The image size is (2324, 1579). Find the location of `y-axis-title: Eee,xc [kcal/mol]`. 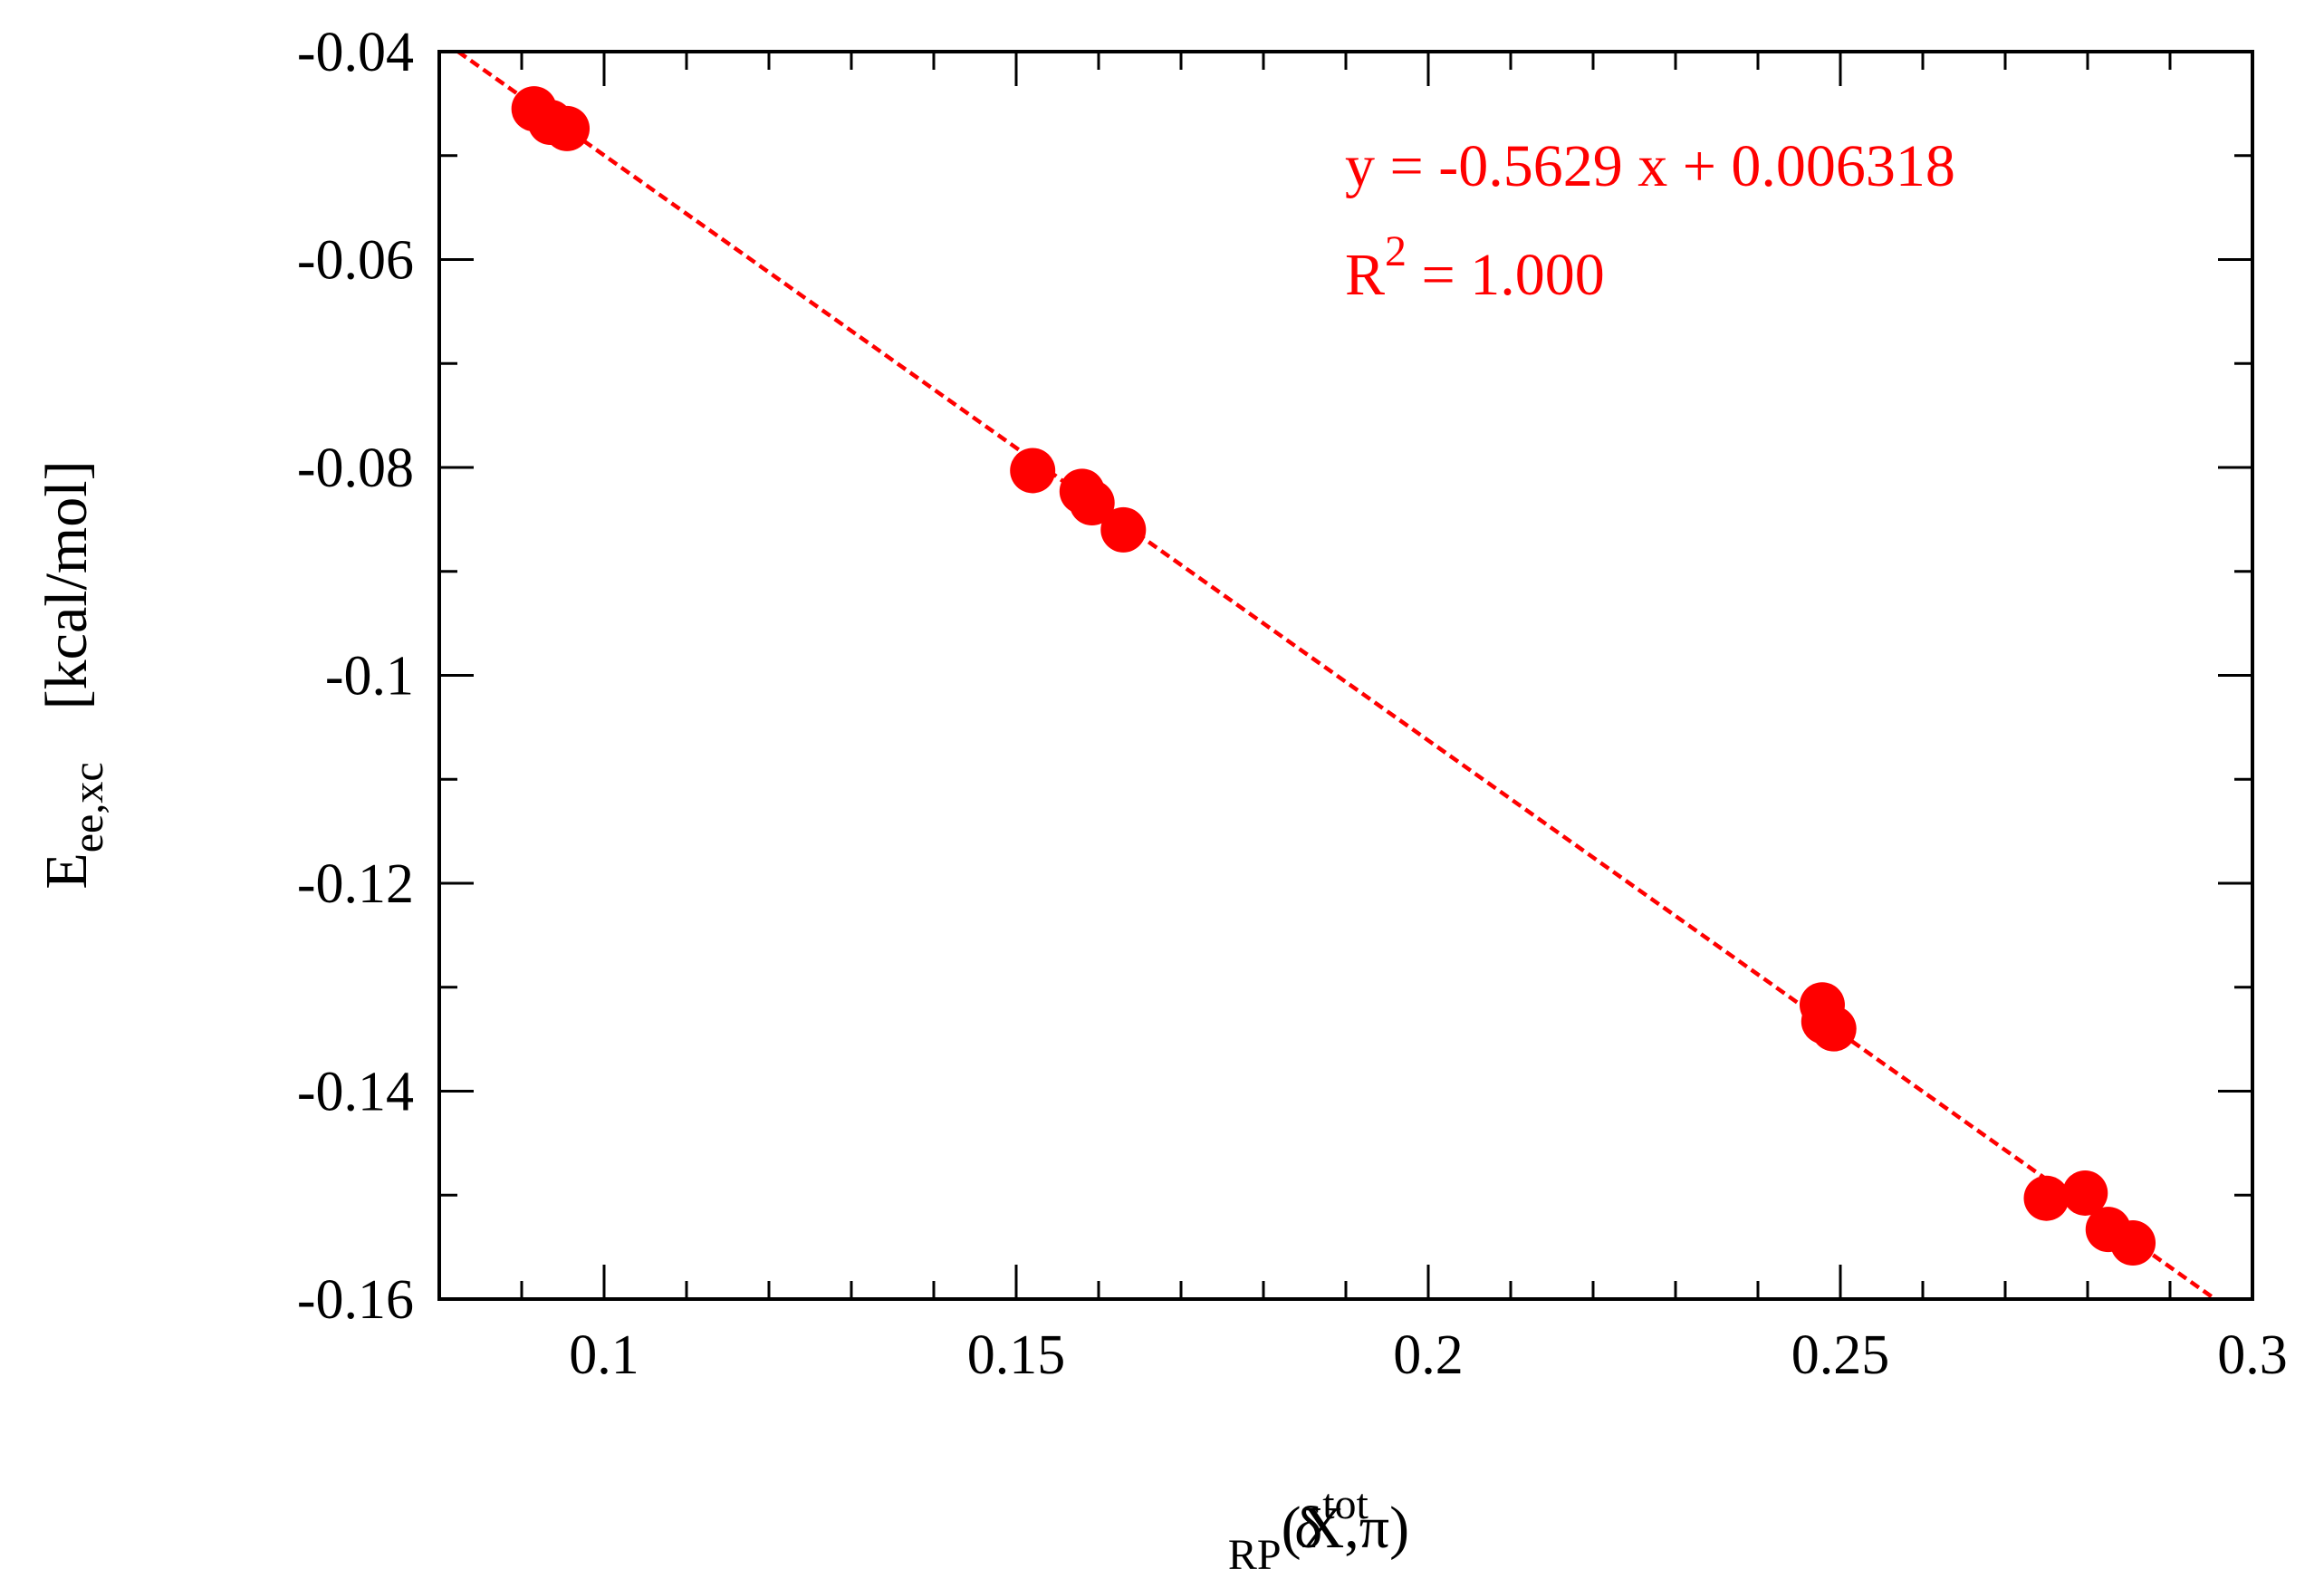

y-axis-title: Eee,xc [kcal/mol] is located at coordinates (73, 674).